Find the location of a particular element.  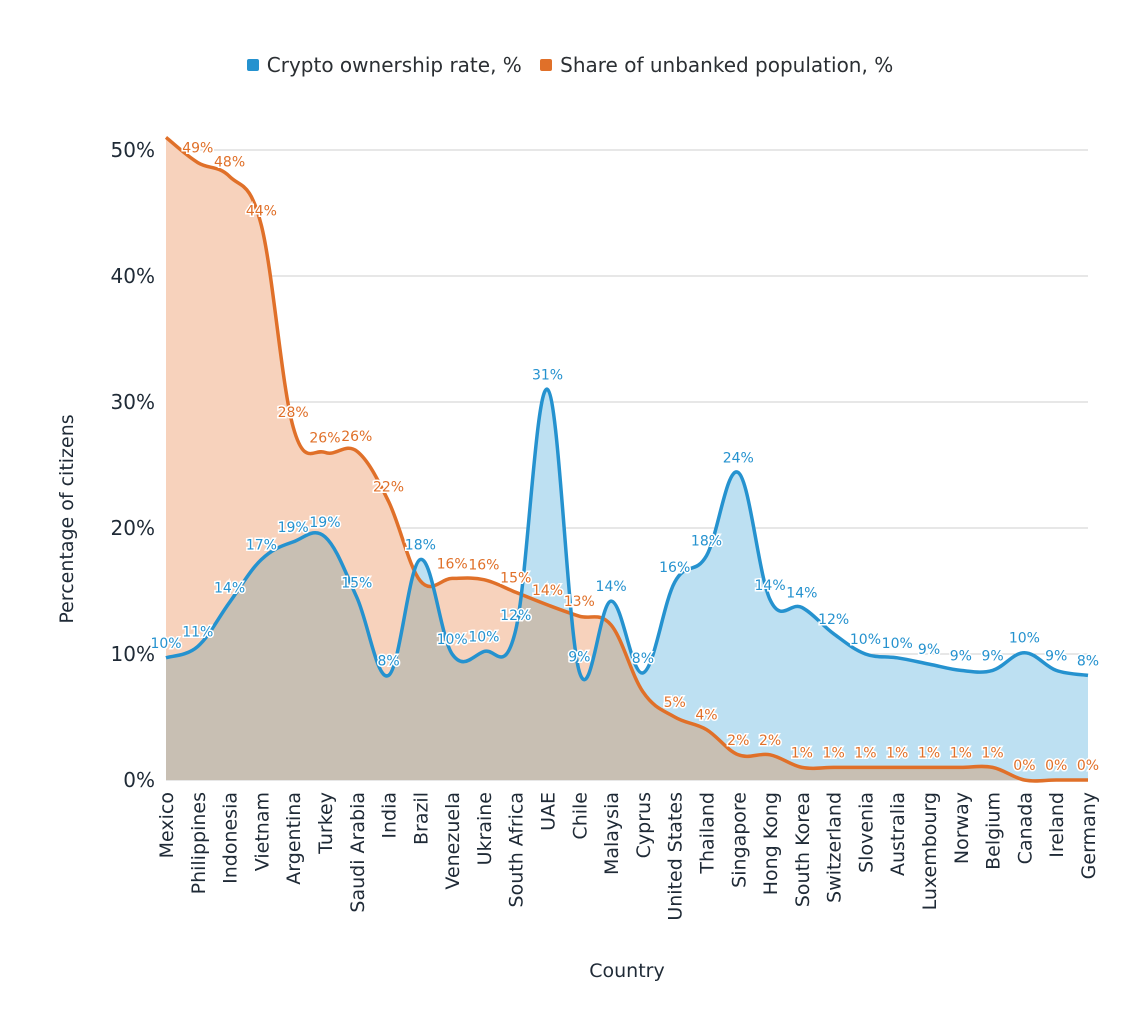

x-tick-label: Ireland is located at coordinates (1057, 825).